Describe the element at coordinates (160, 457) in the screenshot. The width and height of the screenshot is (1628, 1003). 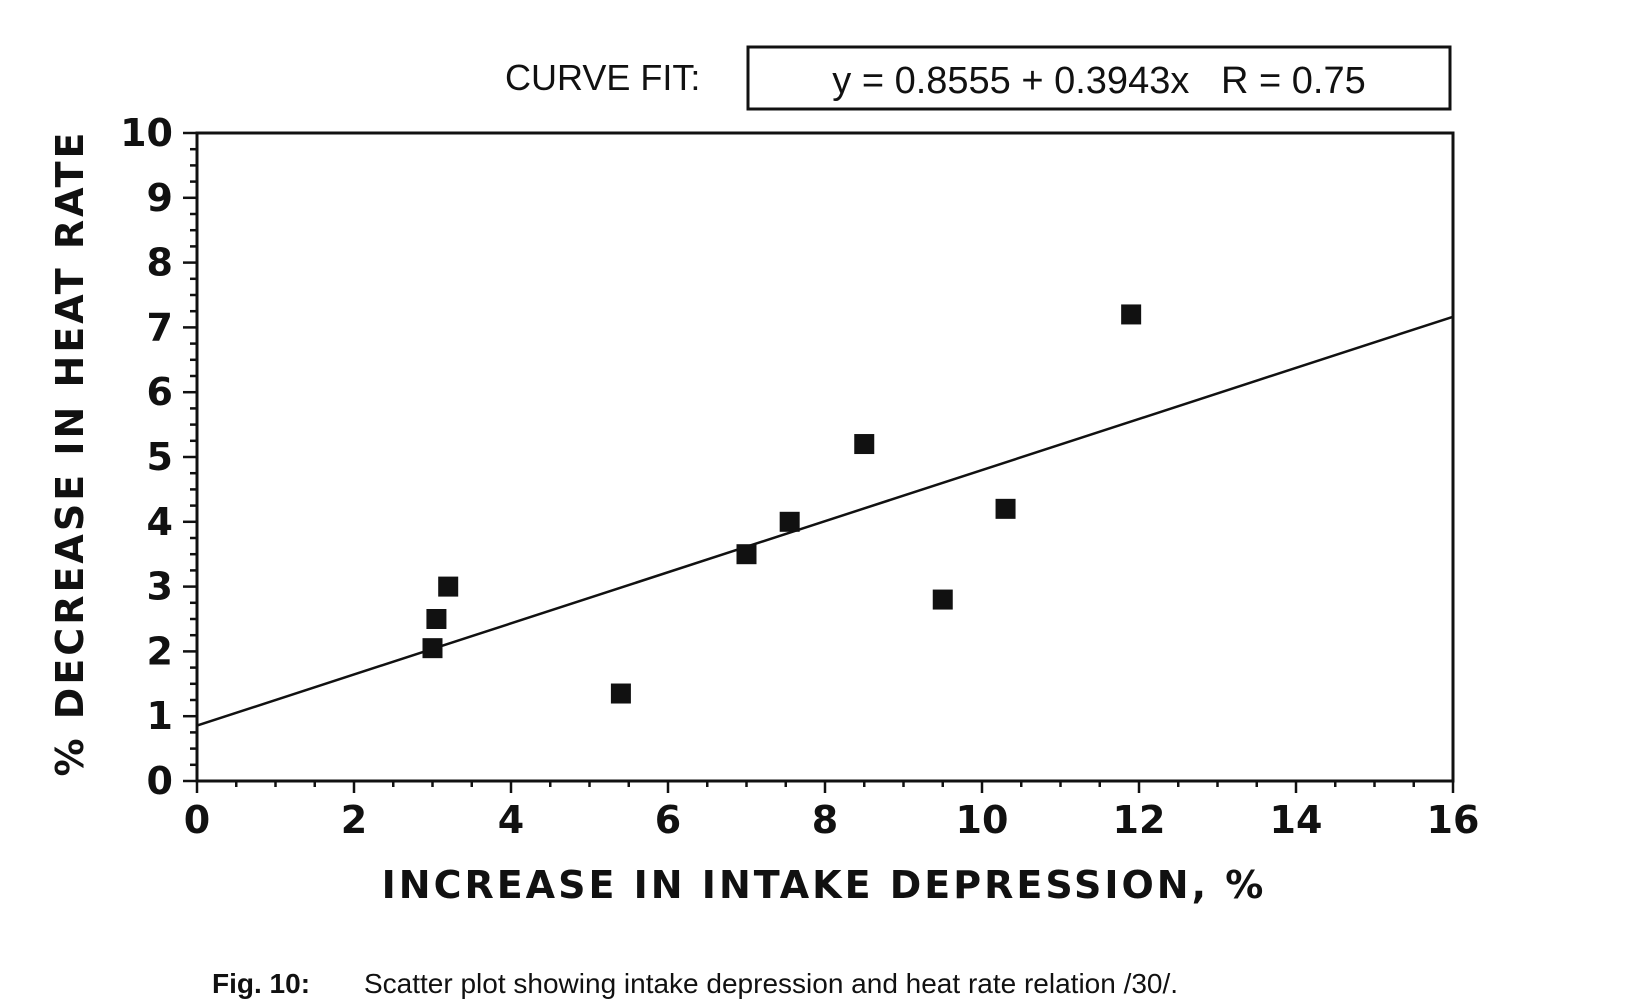
I see `y-tick-label: 5` at that location.